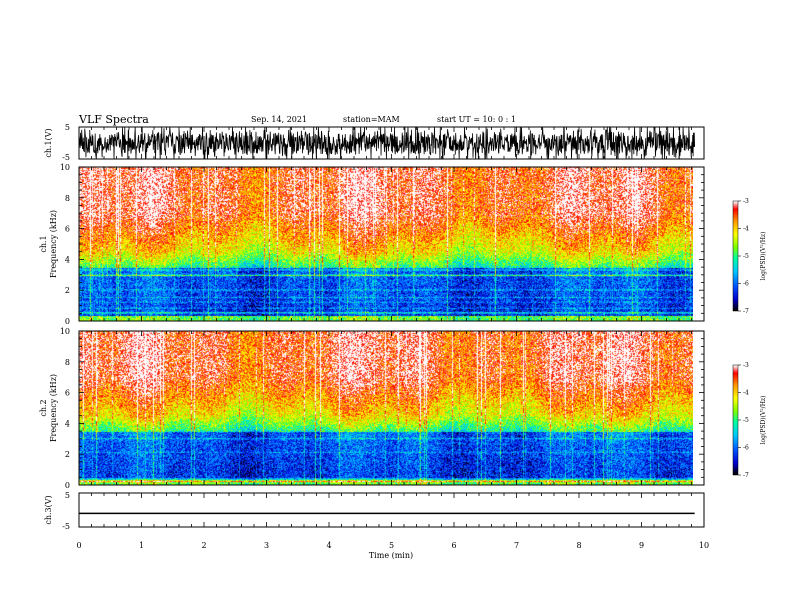  I want to click on start-time-label: start UT = 10: 0 : 1, so click(476, 119).